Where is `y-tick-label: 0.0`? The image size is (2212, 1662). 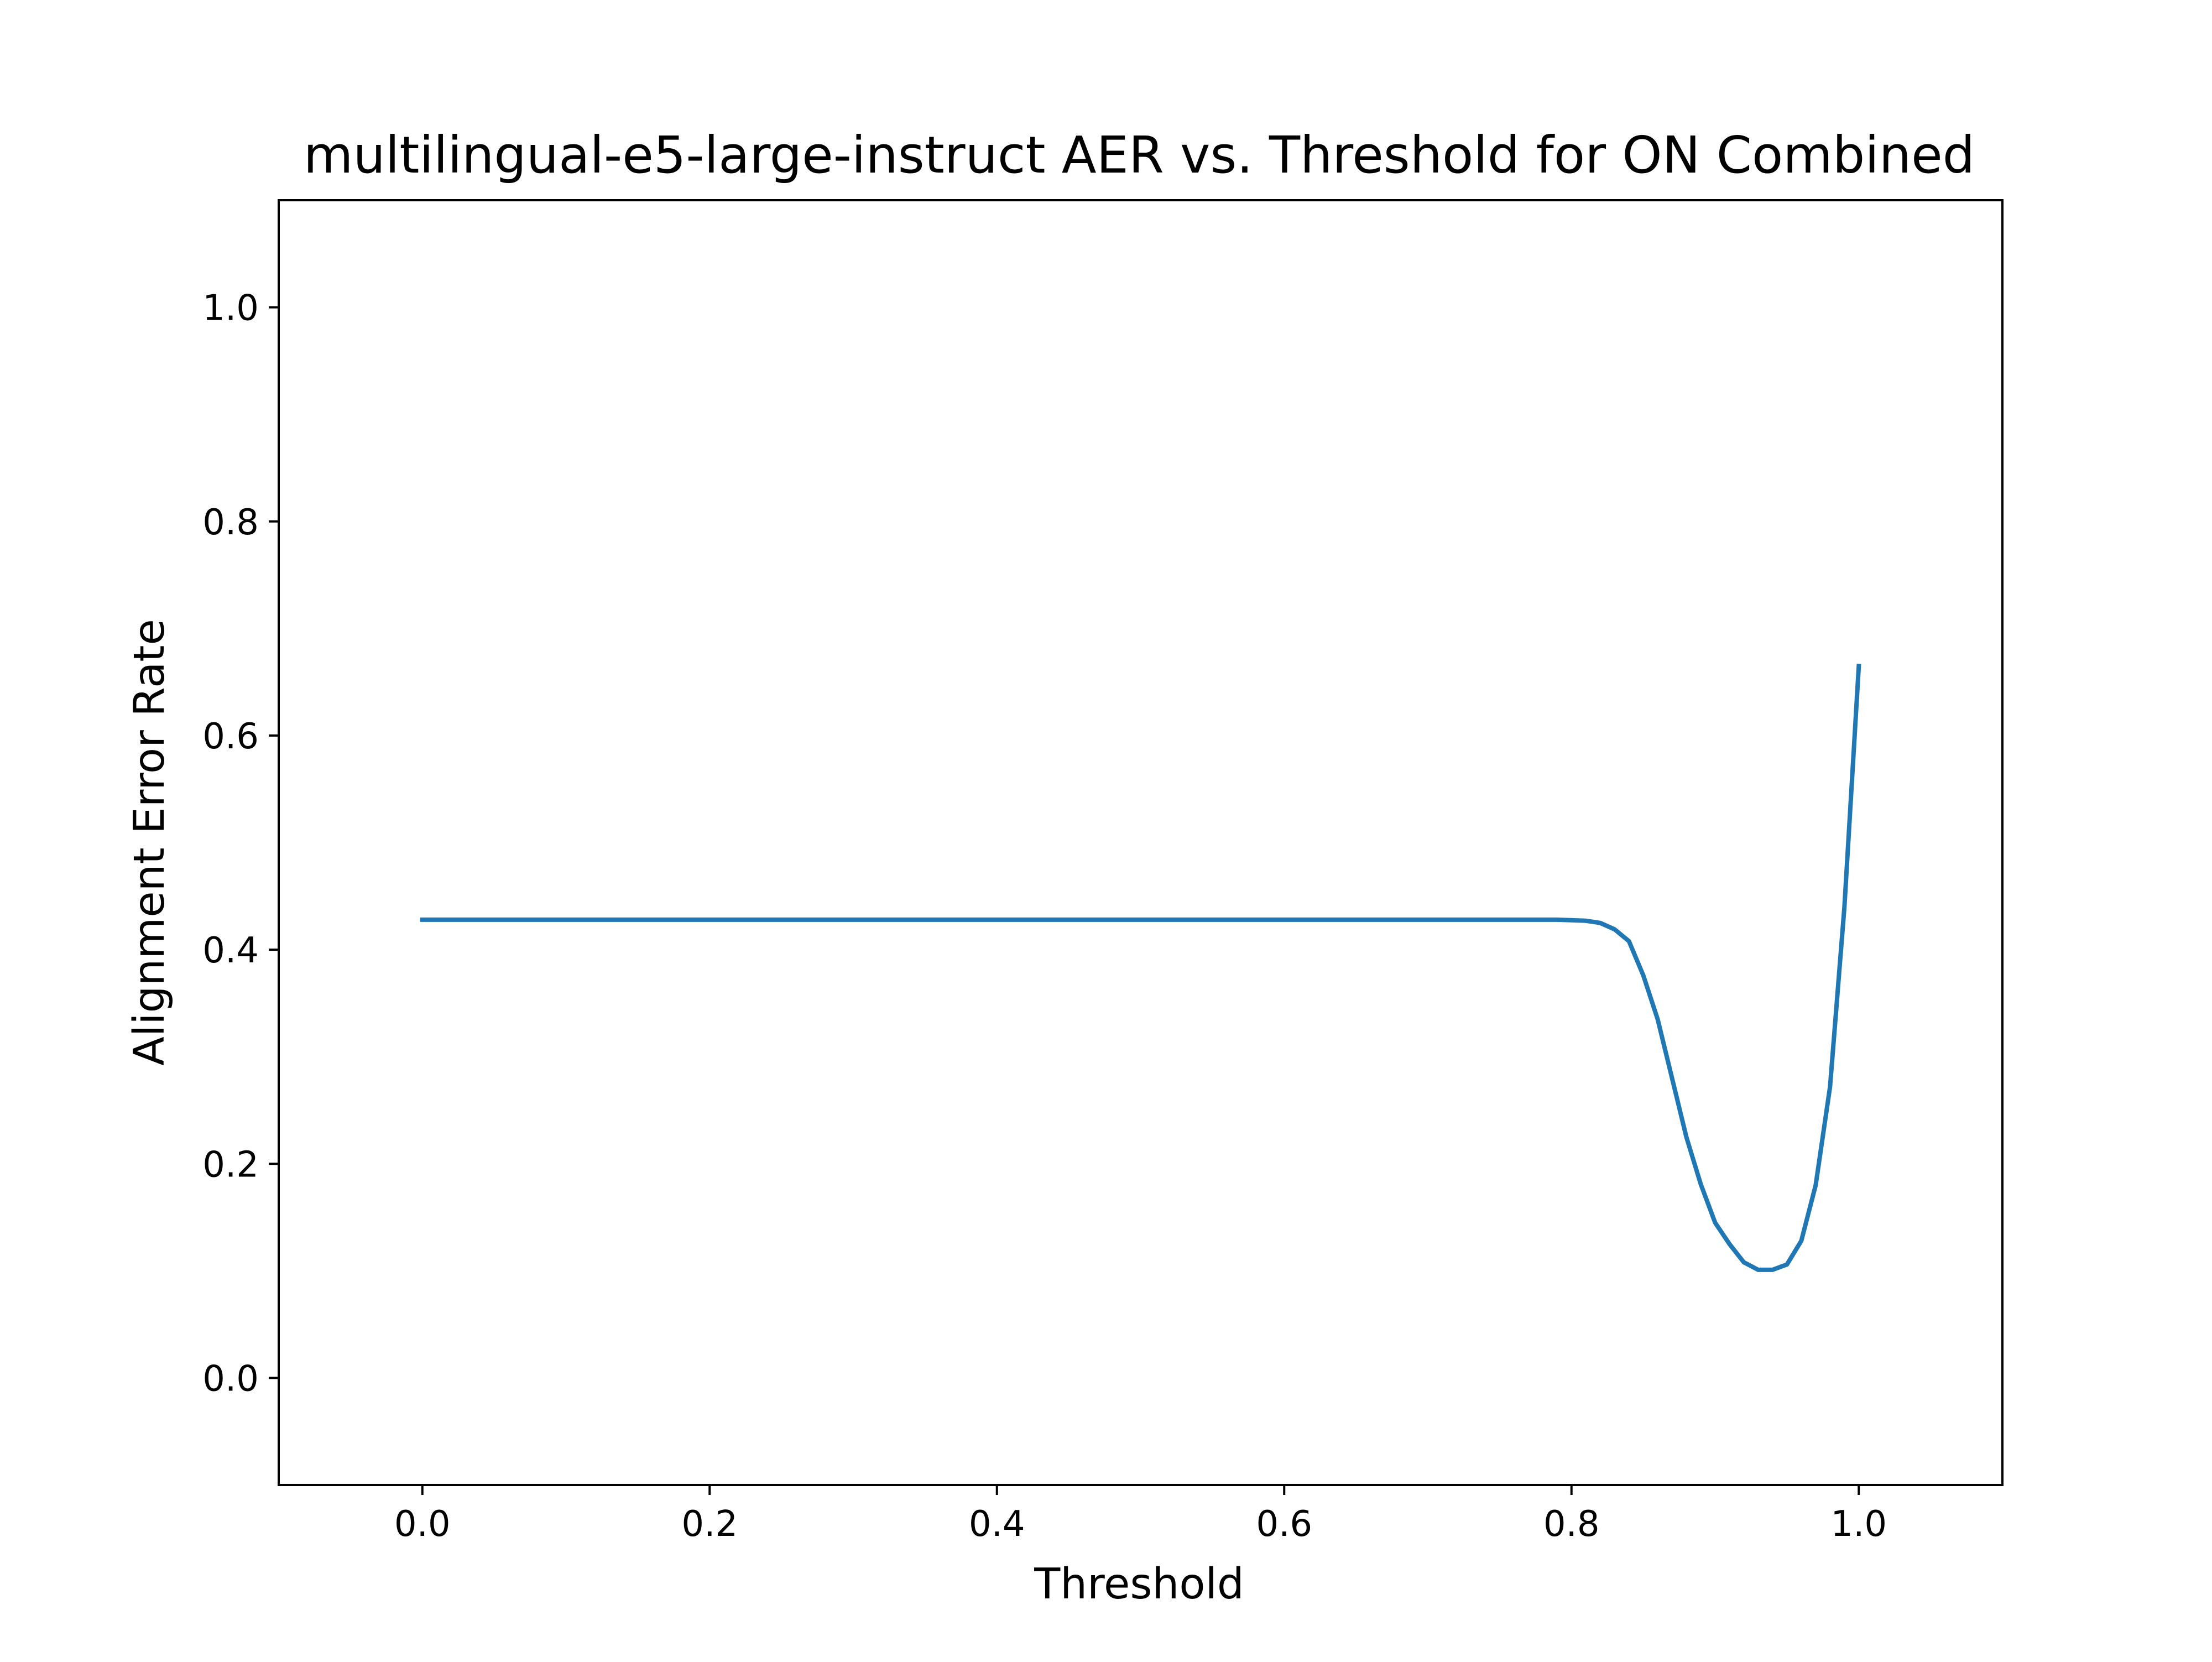 y-tick-label: 0.0 is located at coordinates (231, 1378).